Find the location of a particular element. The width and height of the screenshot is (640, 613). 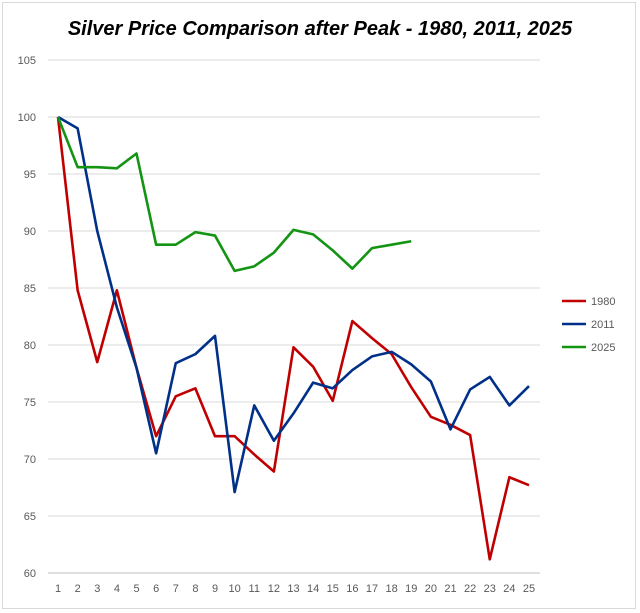

x-tick-label: 2 is located at coordinates (78, 589).